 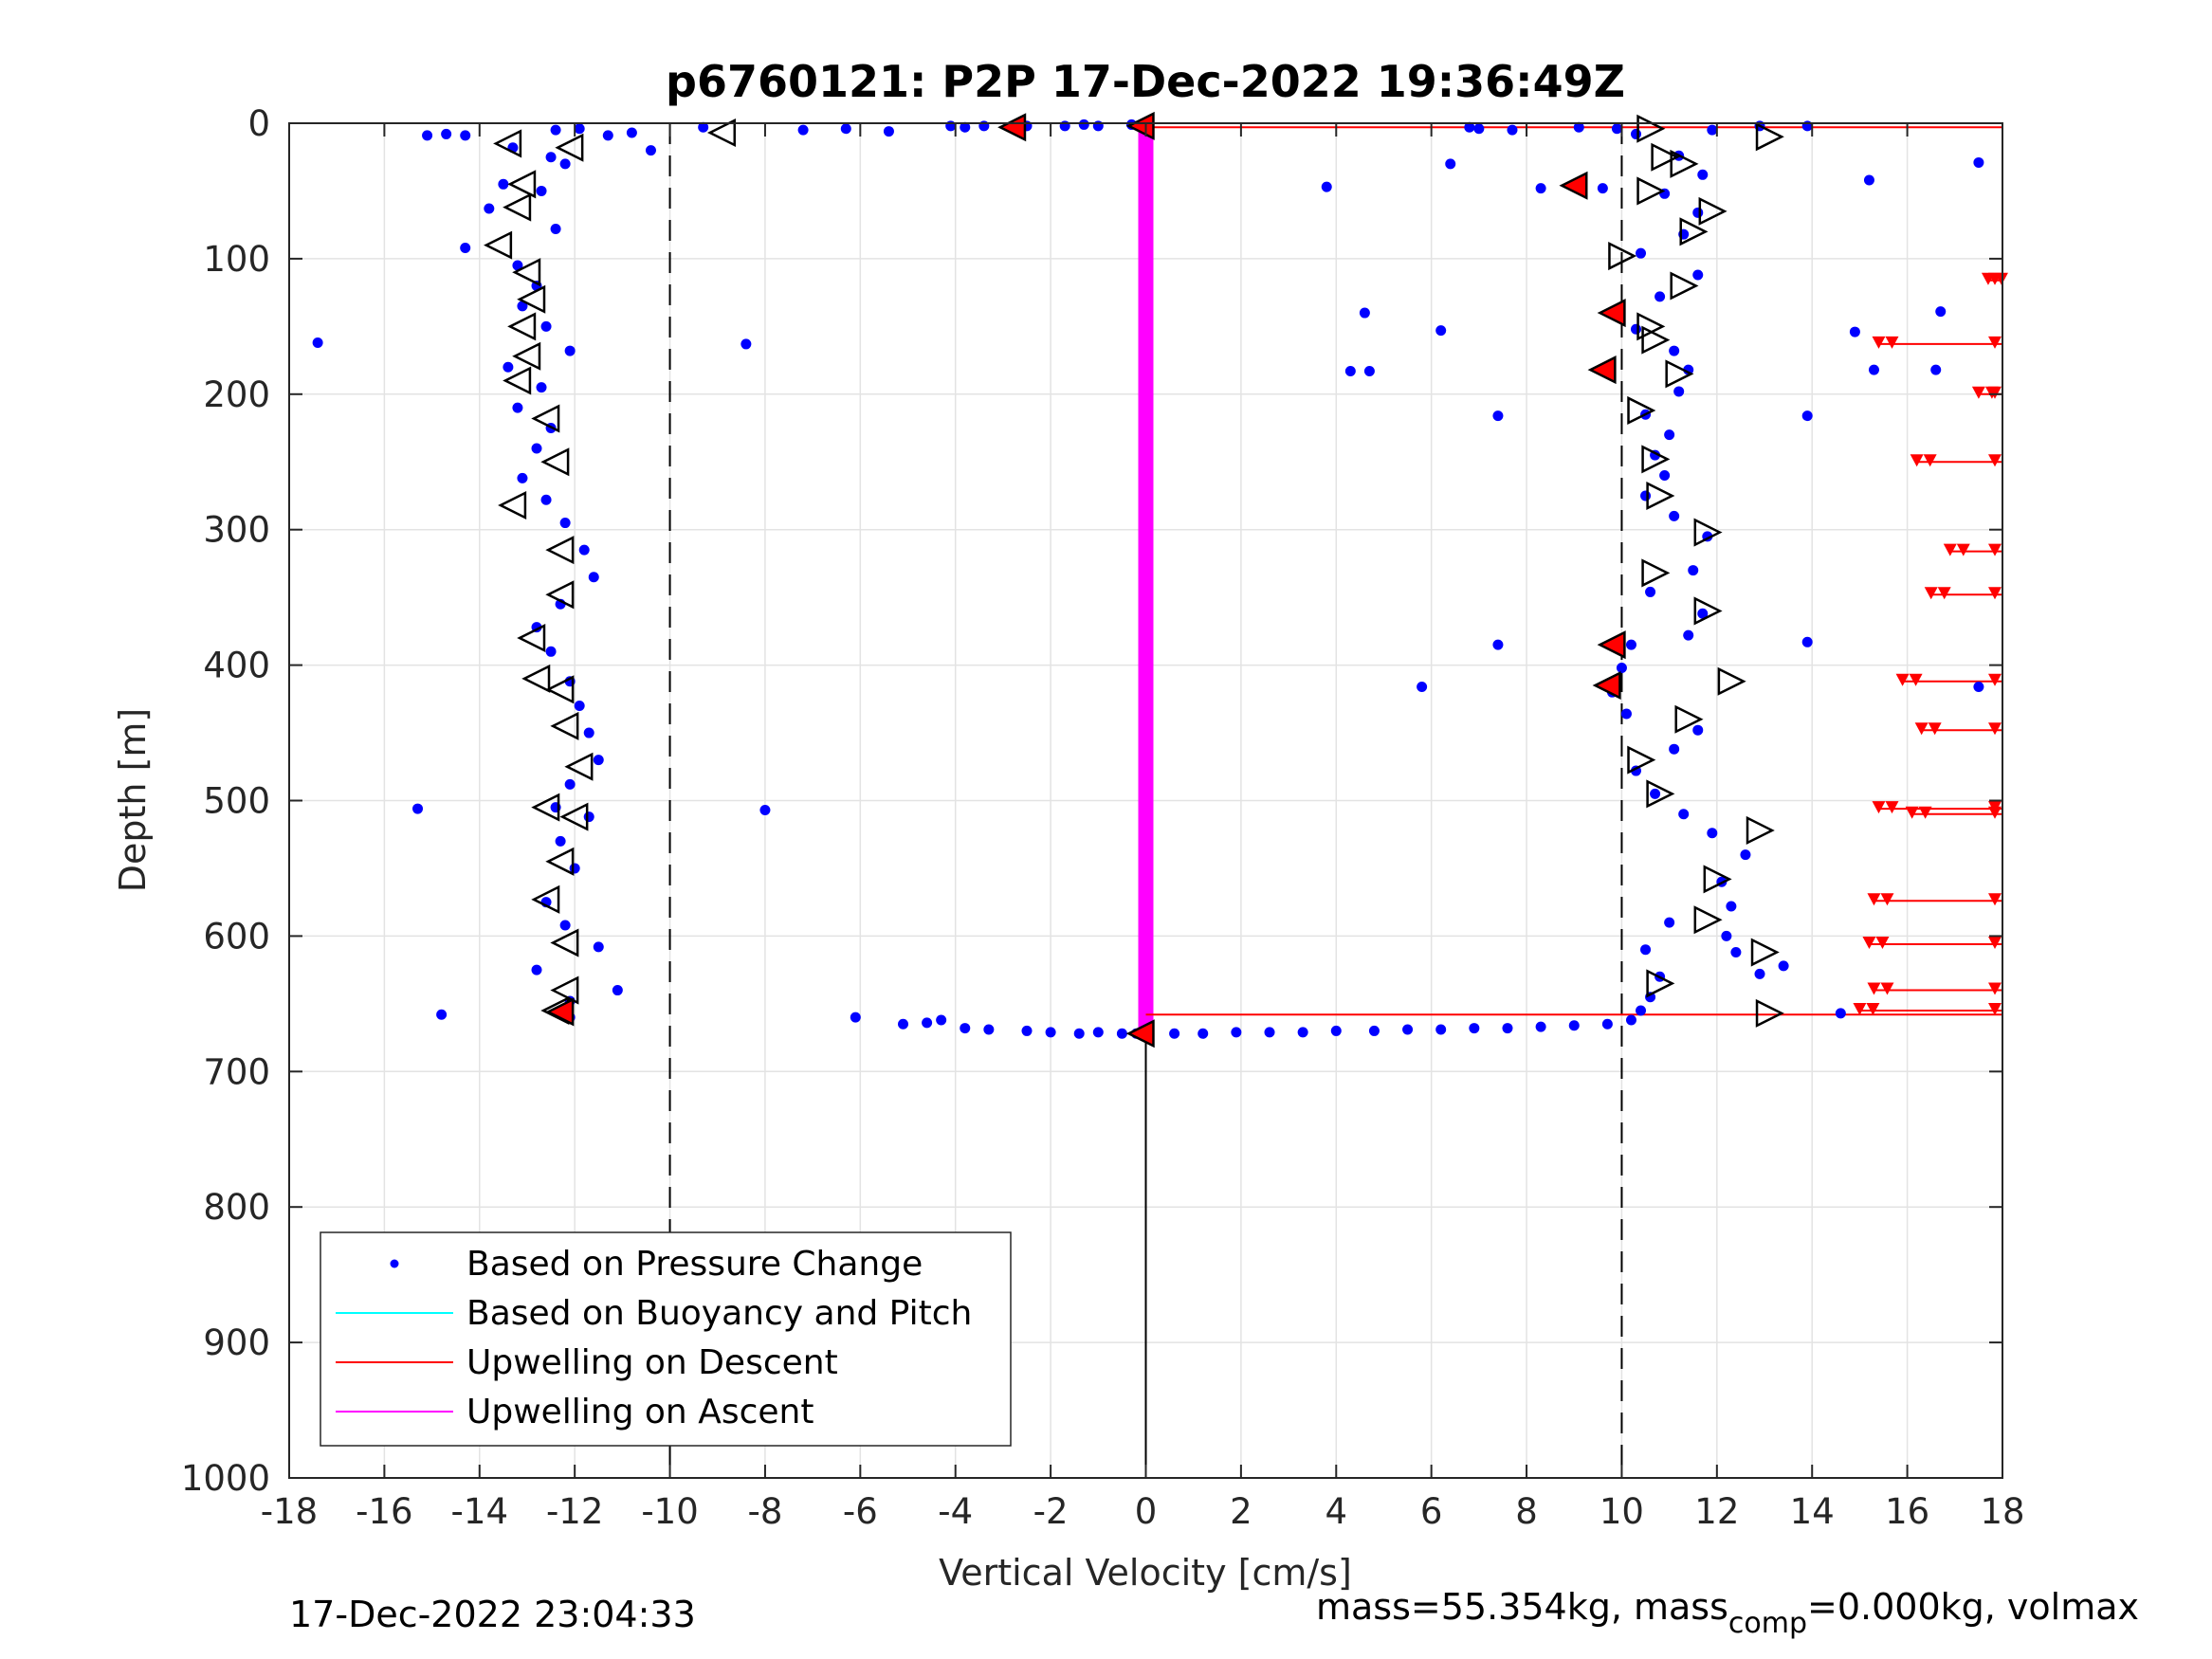 I want to click on footer-mass-rest: =0.000kg, volmax, so click(x=1973, y=1607).